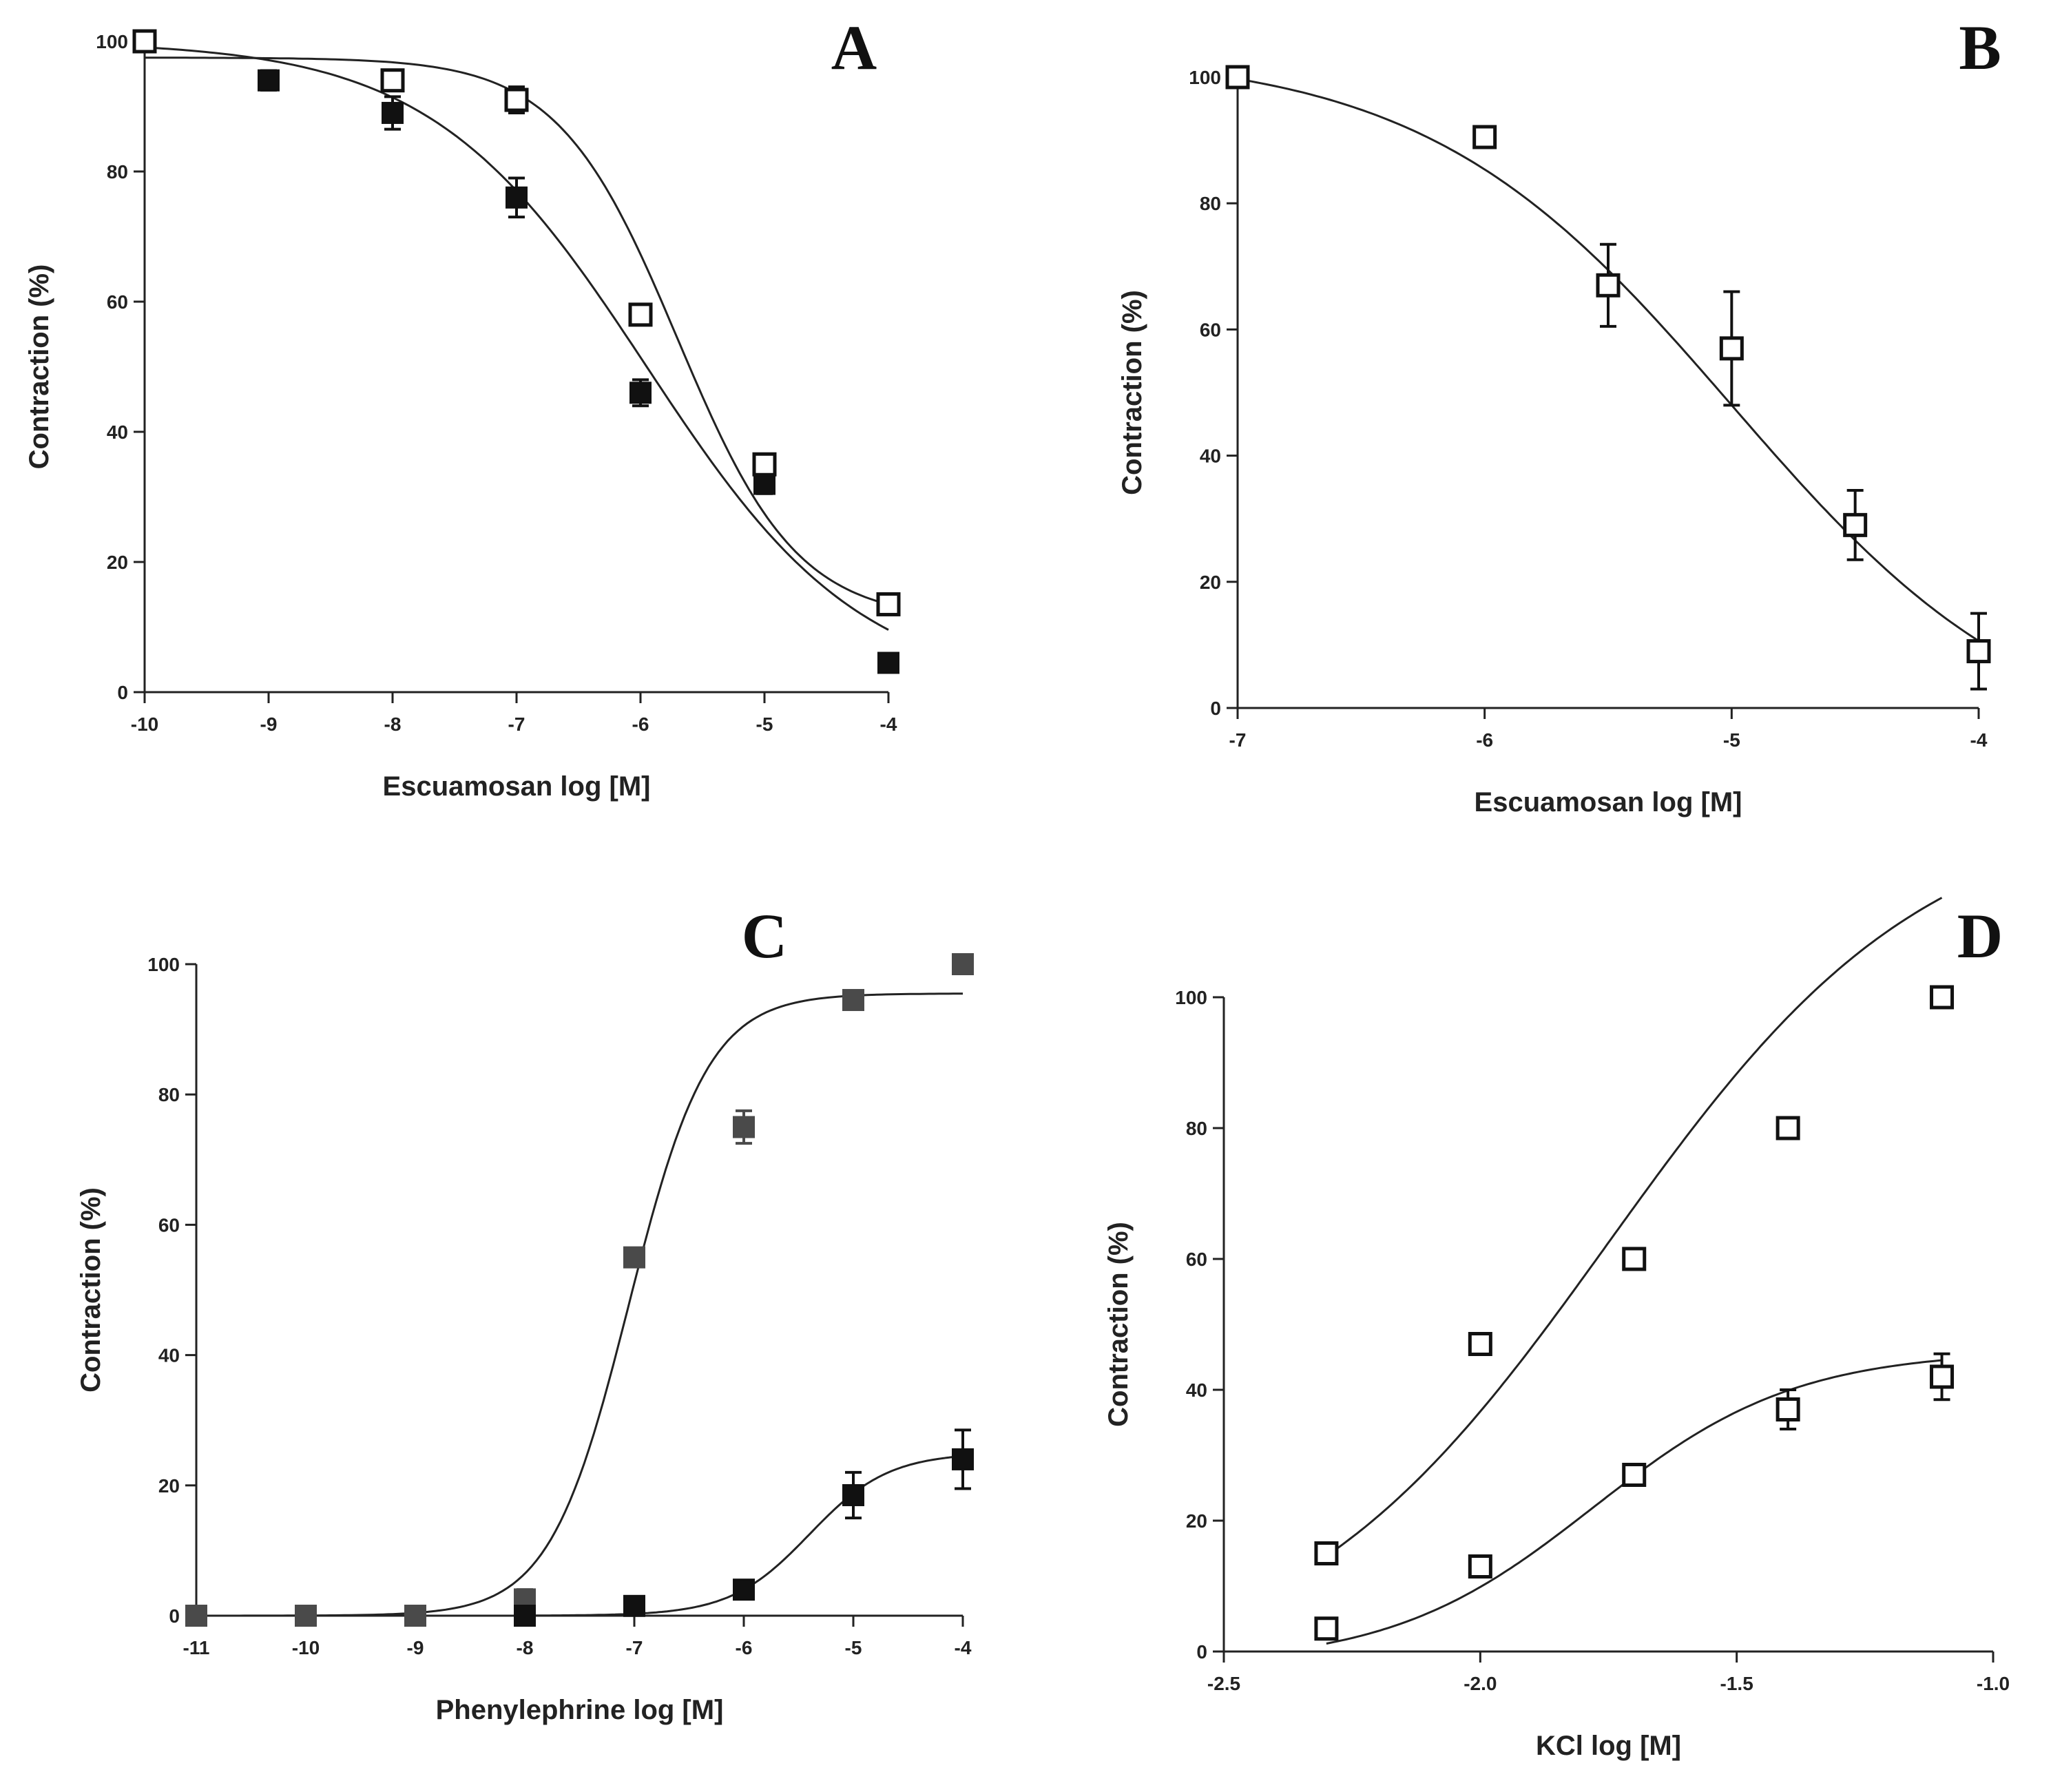  What do you see at coordinates (1196, 1259) in the screenshot?
I see `panel-d-y-tick-label: 60` at bounding box center [1196, 1259].